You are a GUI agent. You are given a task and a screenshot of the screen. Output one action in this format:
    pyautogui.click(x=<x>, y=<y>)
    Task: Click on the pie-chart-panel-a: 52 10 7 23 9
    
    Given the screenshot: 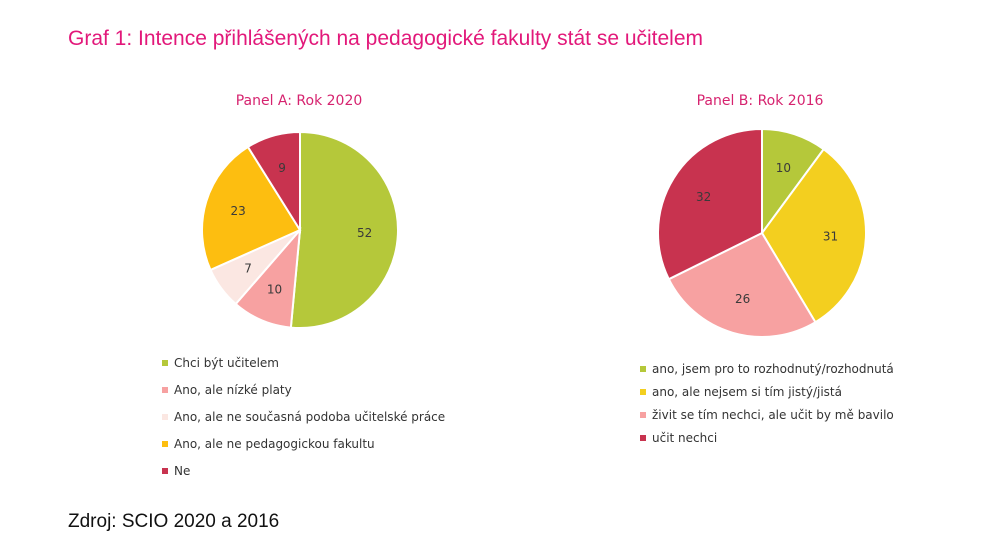 What is the action you would take?
    pyautogui.click(x=300, y=229)
    